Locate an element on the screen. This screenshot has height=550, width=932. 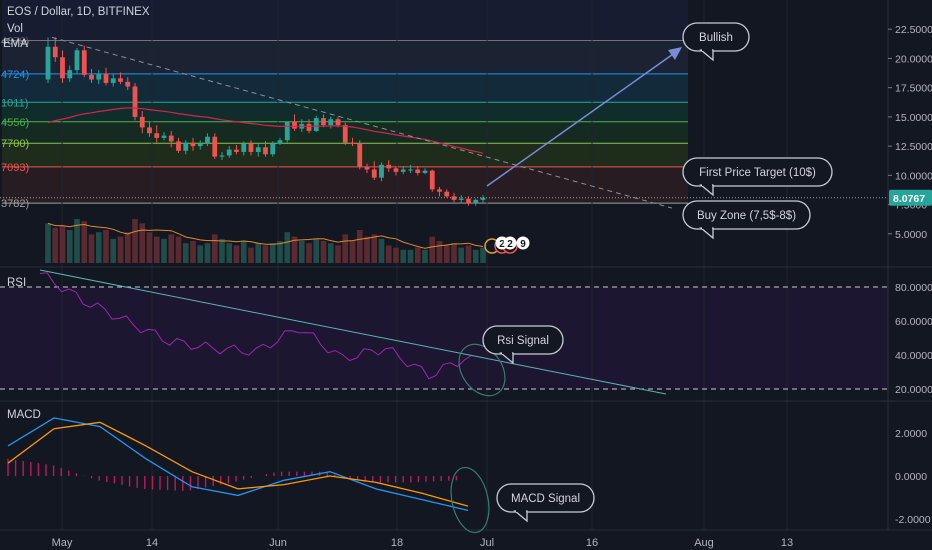
macd-signal-ellipse is located at coordinates (470, 500).